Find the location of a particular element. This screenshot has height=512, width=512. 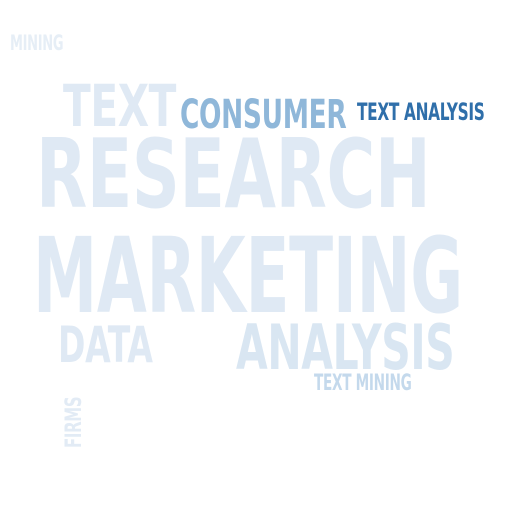

word-text: TEXT is located at coordinates (120, 106).